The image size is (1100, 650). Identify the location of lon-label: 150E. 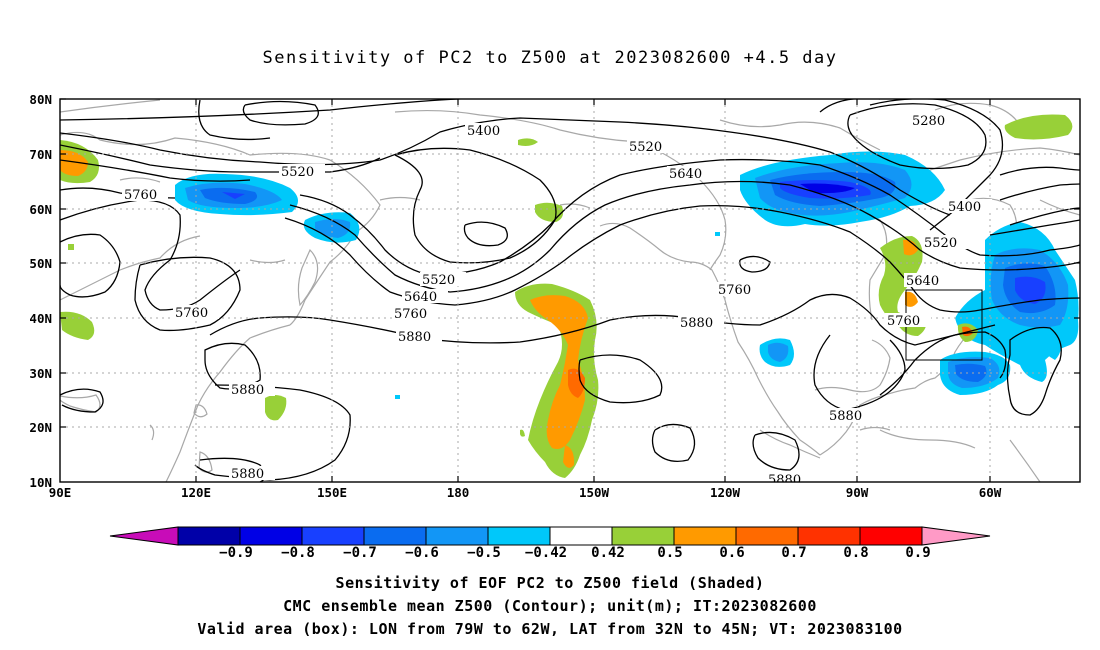
(332, 492).